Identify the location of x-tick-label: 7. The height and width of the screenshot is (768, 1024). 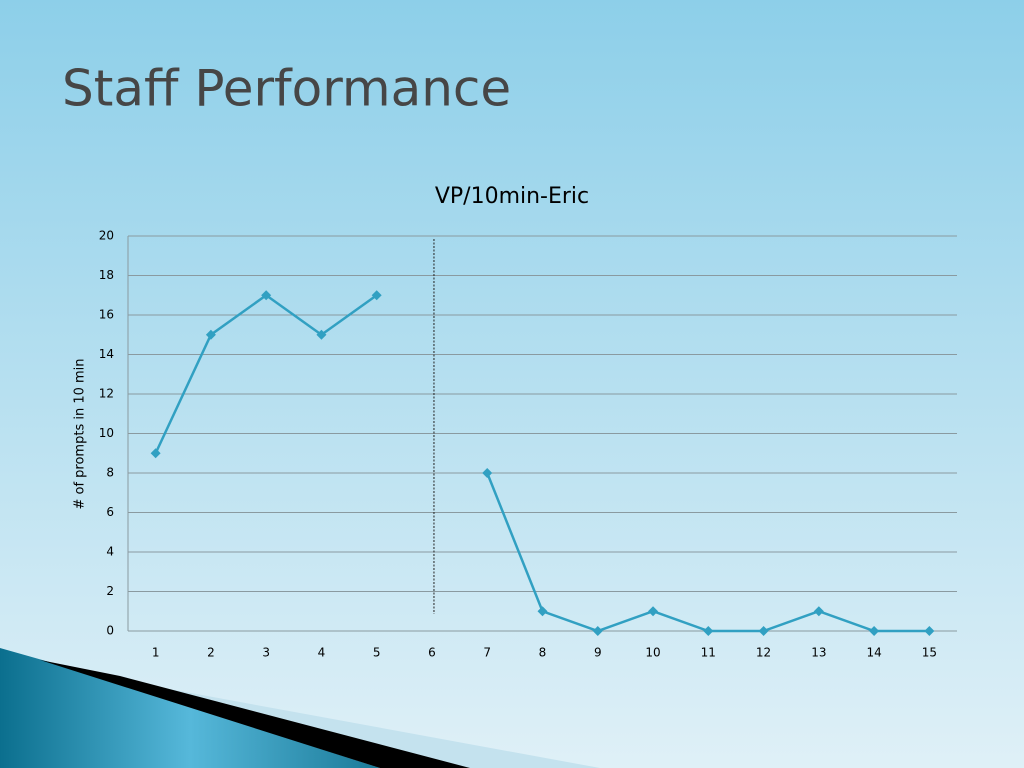
(487, 653).